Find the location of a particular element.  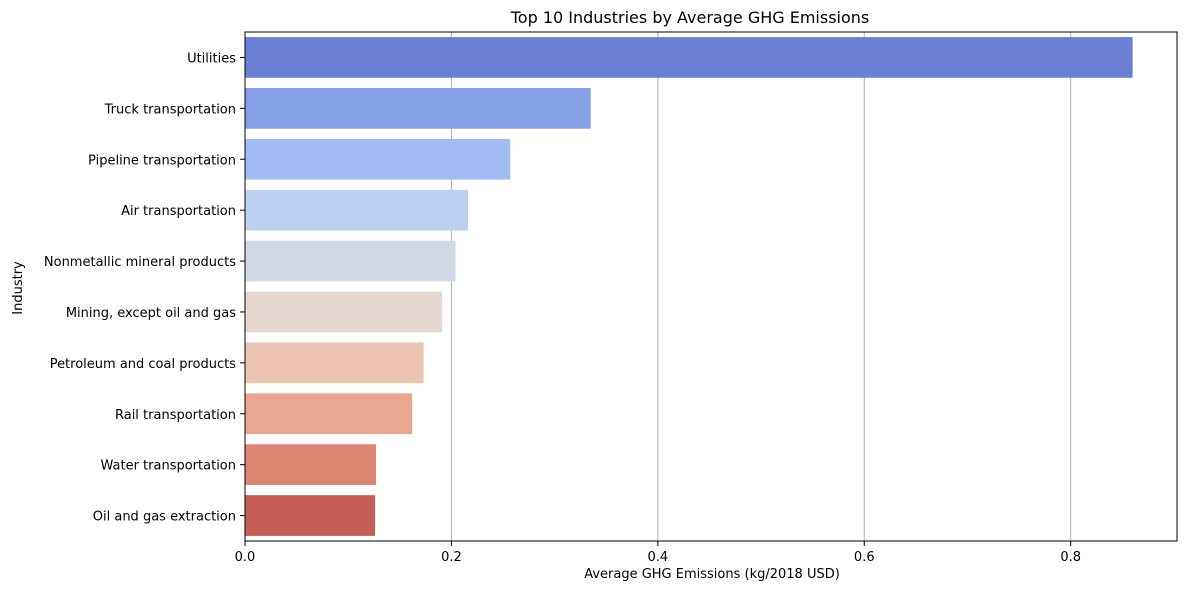

y-tick-label: Air transportation is located at coordinates (178, 211).